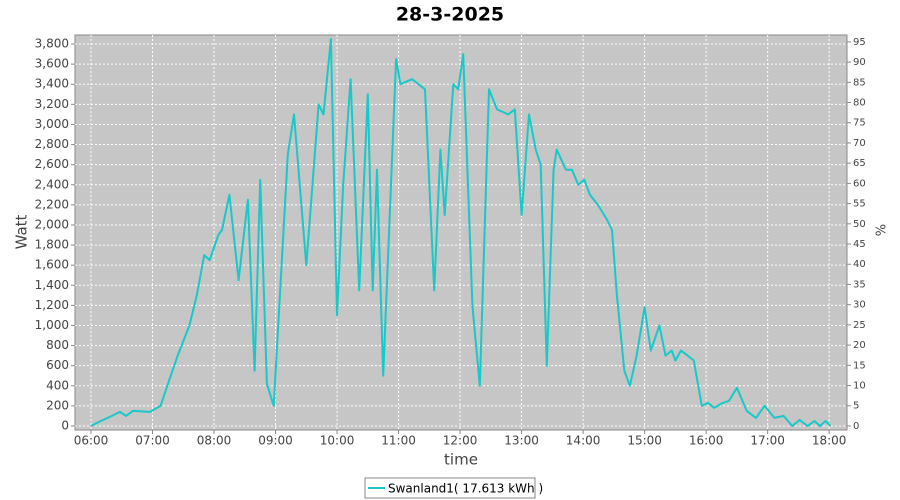 This screenshot has width=900, height=500. Describe the element at coordinates (52, 64) in the screenshot. I see `y-tick-label: 3,600` at that location.